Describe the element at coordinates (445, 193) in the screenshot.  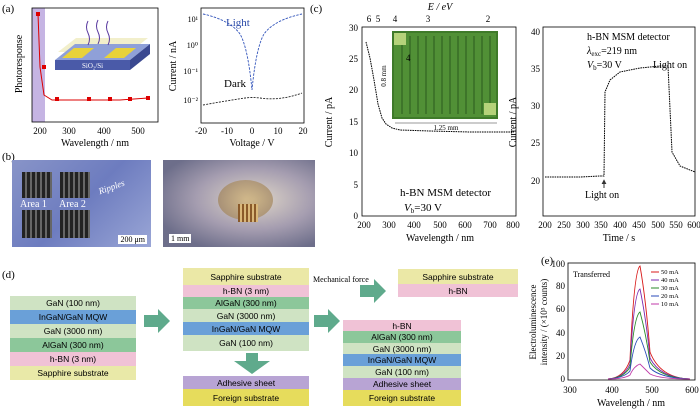
I see `plot-title: h-BN MSM detector` at that location.